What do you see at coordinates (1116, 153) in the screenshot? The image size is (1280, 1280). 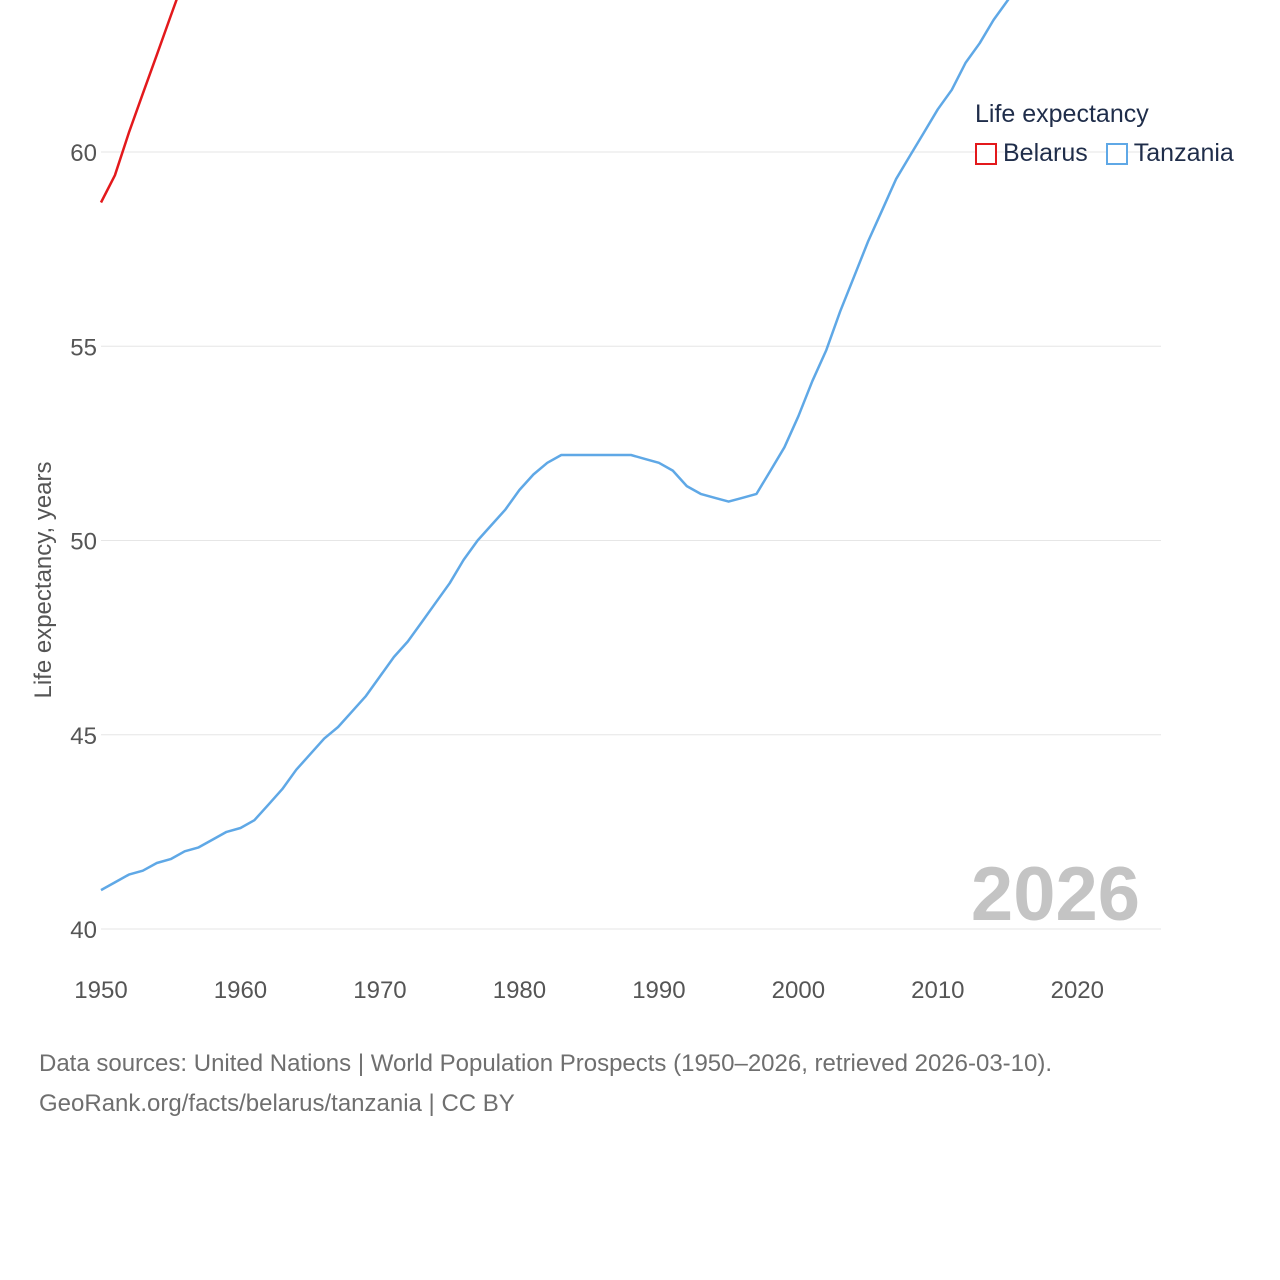 I see `legend-swatch-tanzania` at bounding box center [1116, 153].